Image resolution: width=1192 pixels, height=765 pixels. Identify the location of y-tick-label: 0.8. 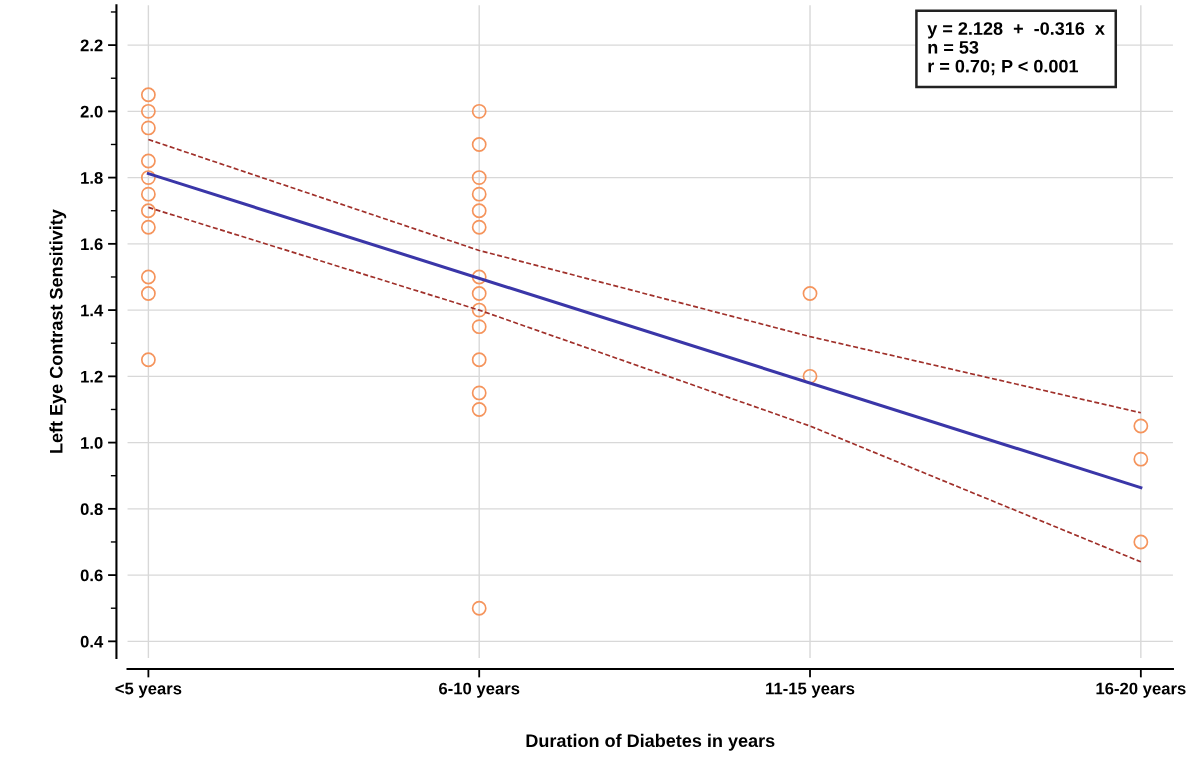
(91, 509).